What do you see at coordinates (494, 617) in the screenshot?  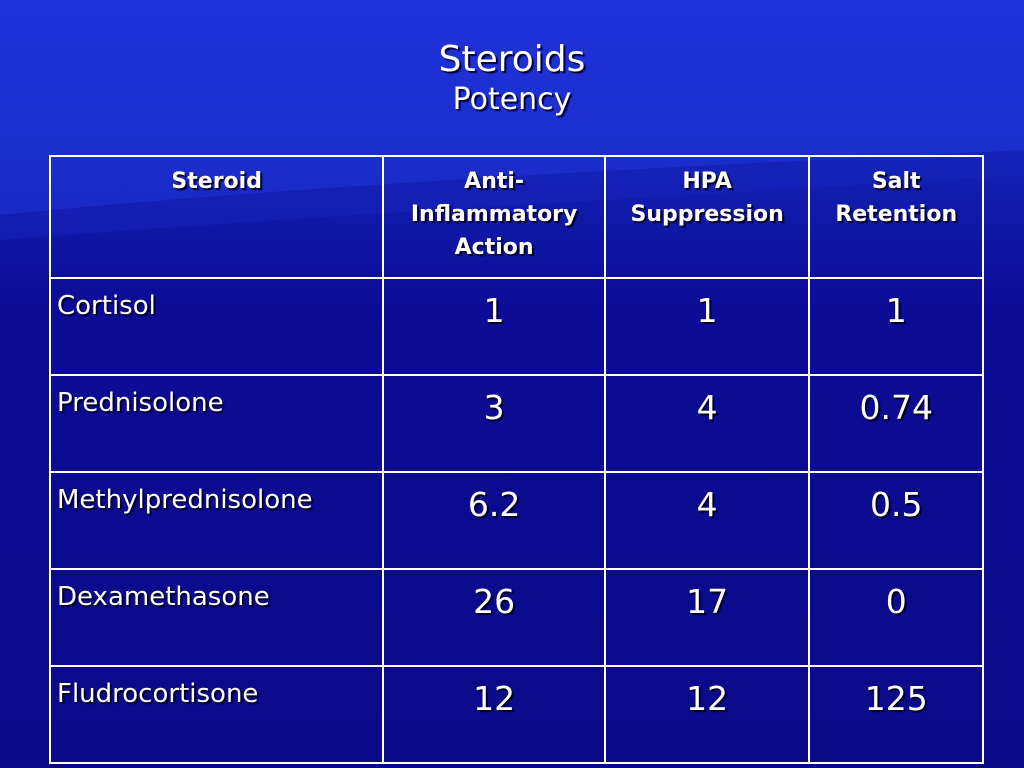 I see `anti-inflammatory-value: 26` at bounding box center [494, 617].